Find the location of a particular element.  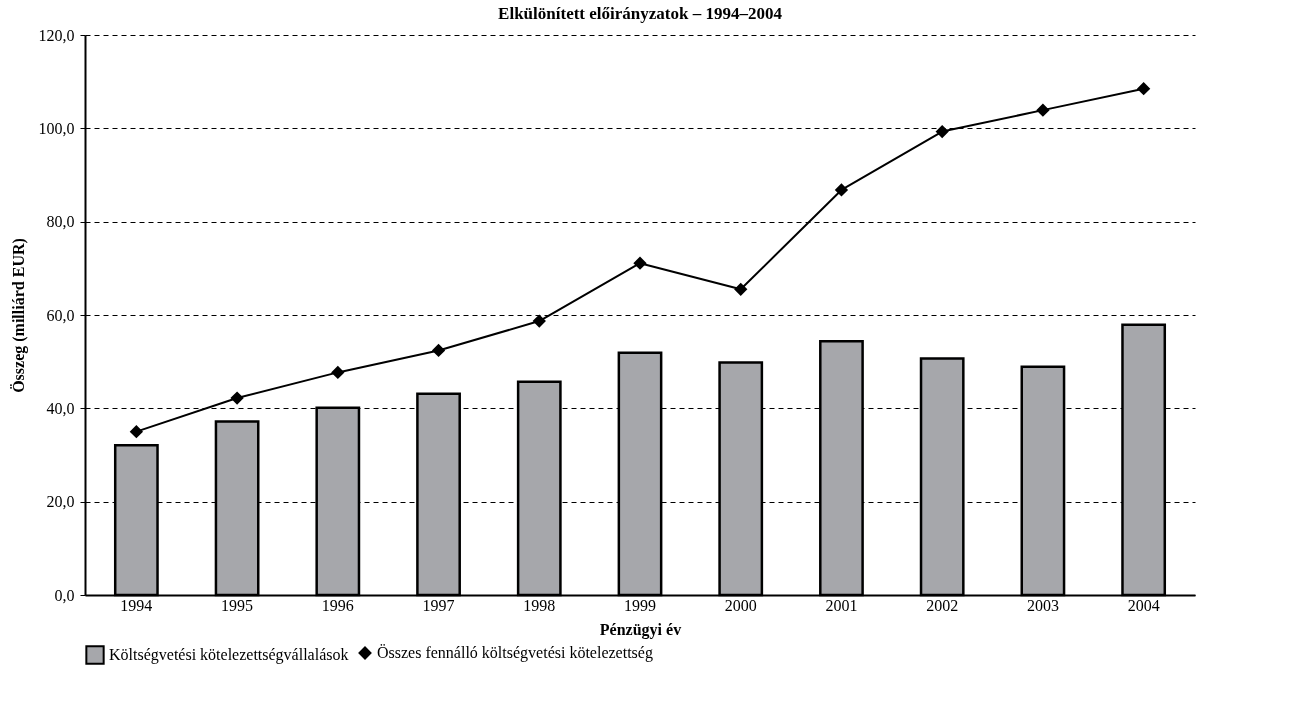

x-tick-label: 2004 is located at coordinates (1143, 605).